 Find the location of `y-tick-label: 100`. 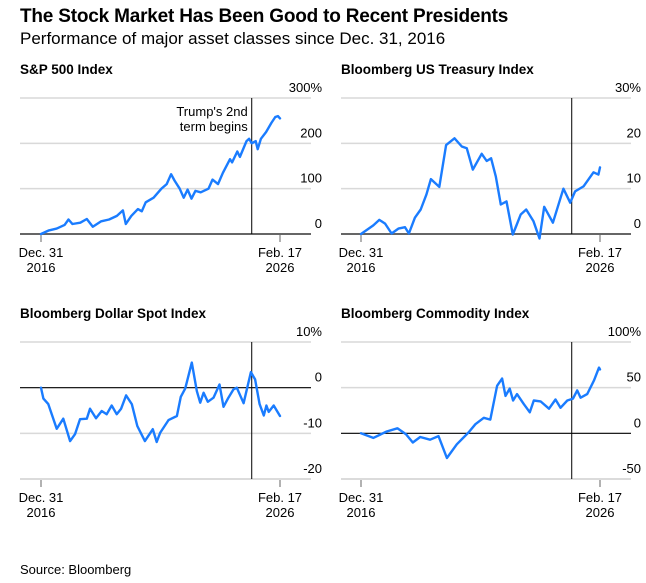

y-tick-label: 100 is located at coordinates (311, 178).